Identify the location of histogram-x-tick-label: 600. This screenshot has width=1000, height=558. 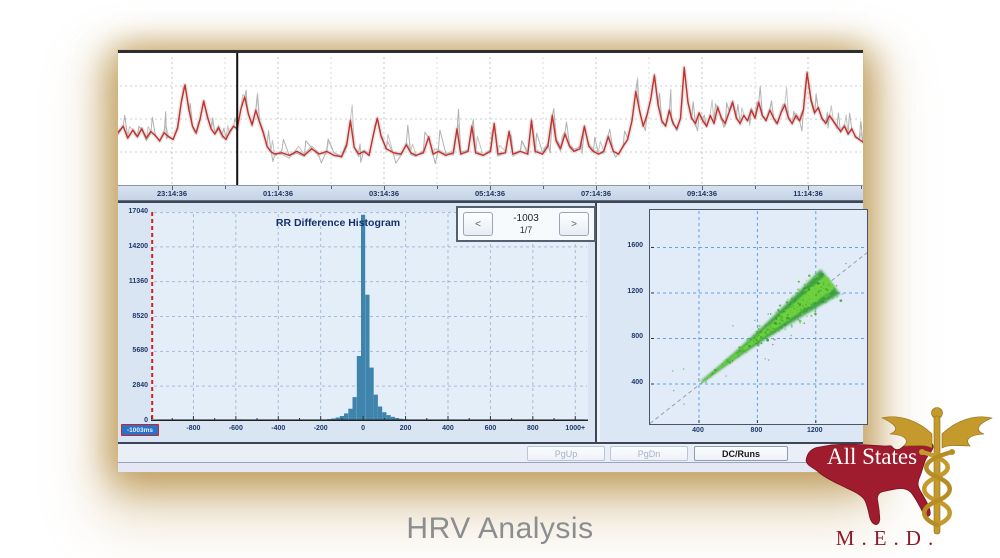
(490, 428).